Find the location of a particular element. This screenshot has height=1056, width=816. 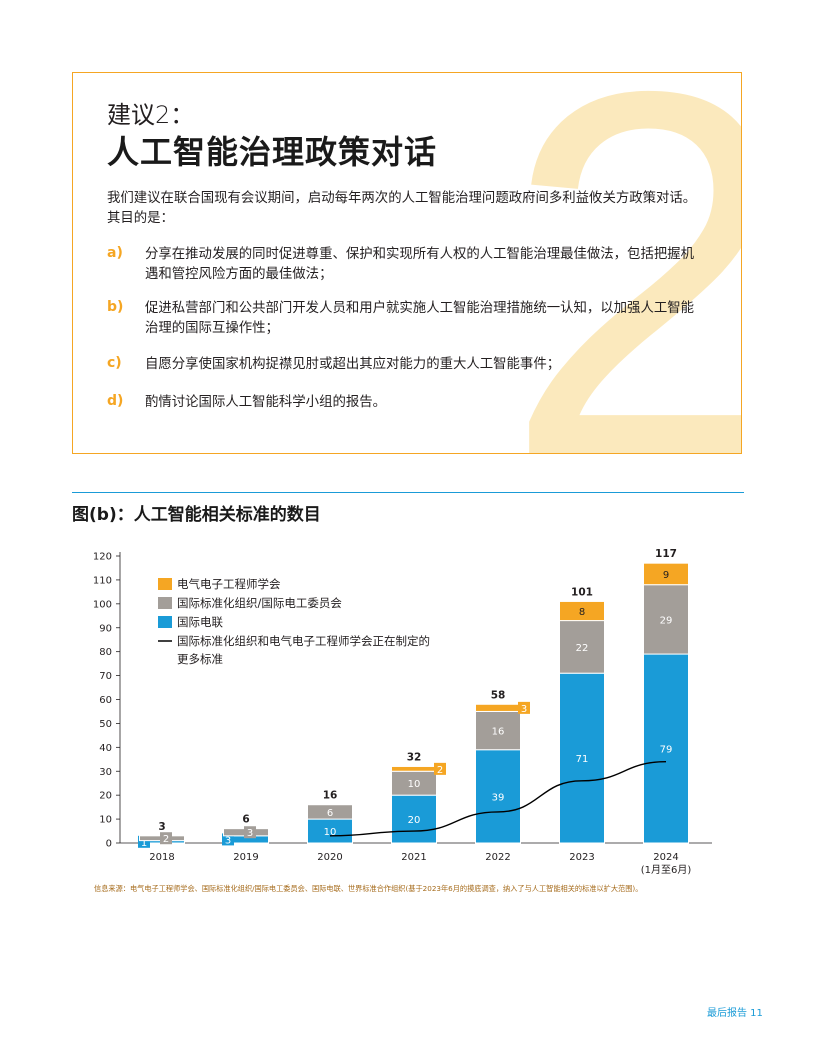

bar-value-label: 6 is located at coordinates (330, 813).